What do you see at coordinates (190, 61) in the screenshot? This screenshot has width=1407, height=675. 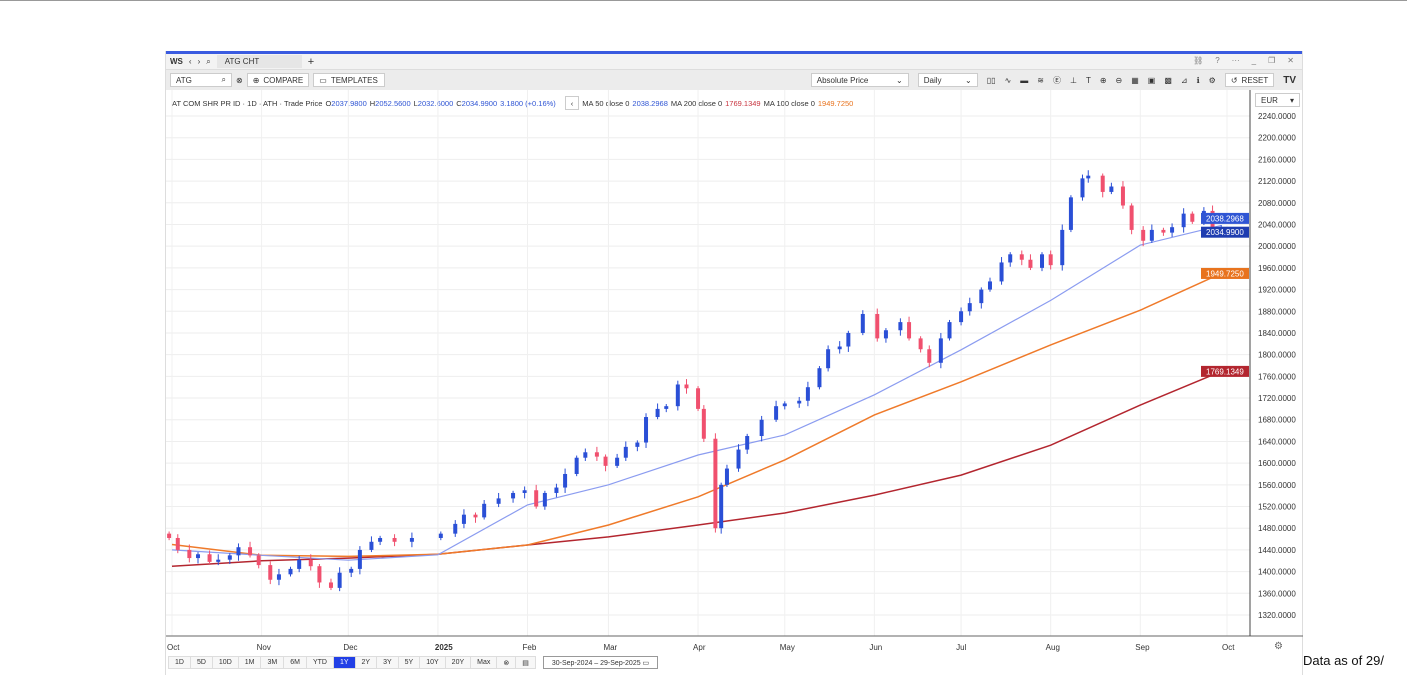 I see `back-icon: ‹` at bounding box center [190, 61].